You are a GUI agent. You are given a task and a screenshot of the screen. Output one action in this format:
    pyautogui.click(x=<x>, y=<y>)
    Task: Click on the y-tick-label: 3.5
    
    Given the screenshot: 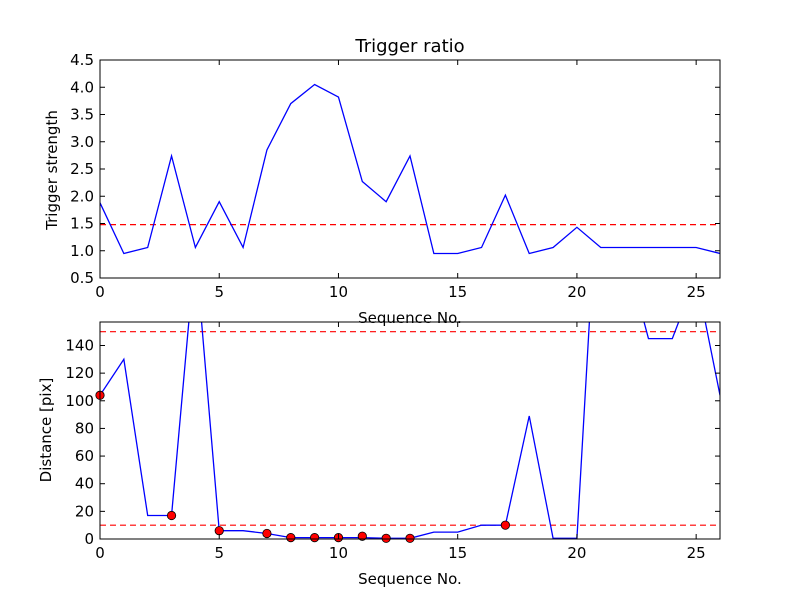 What is the action you would take?
    pyautogui.click(x=82, y=115)
    